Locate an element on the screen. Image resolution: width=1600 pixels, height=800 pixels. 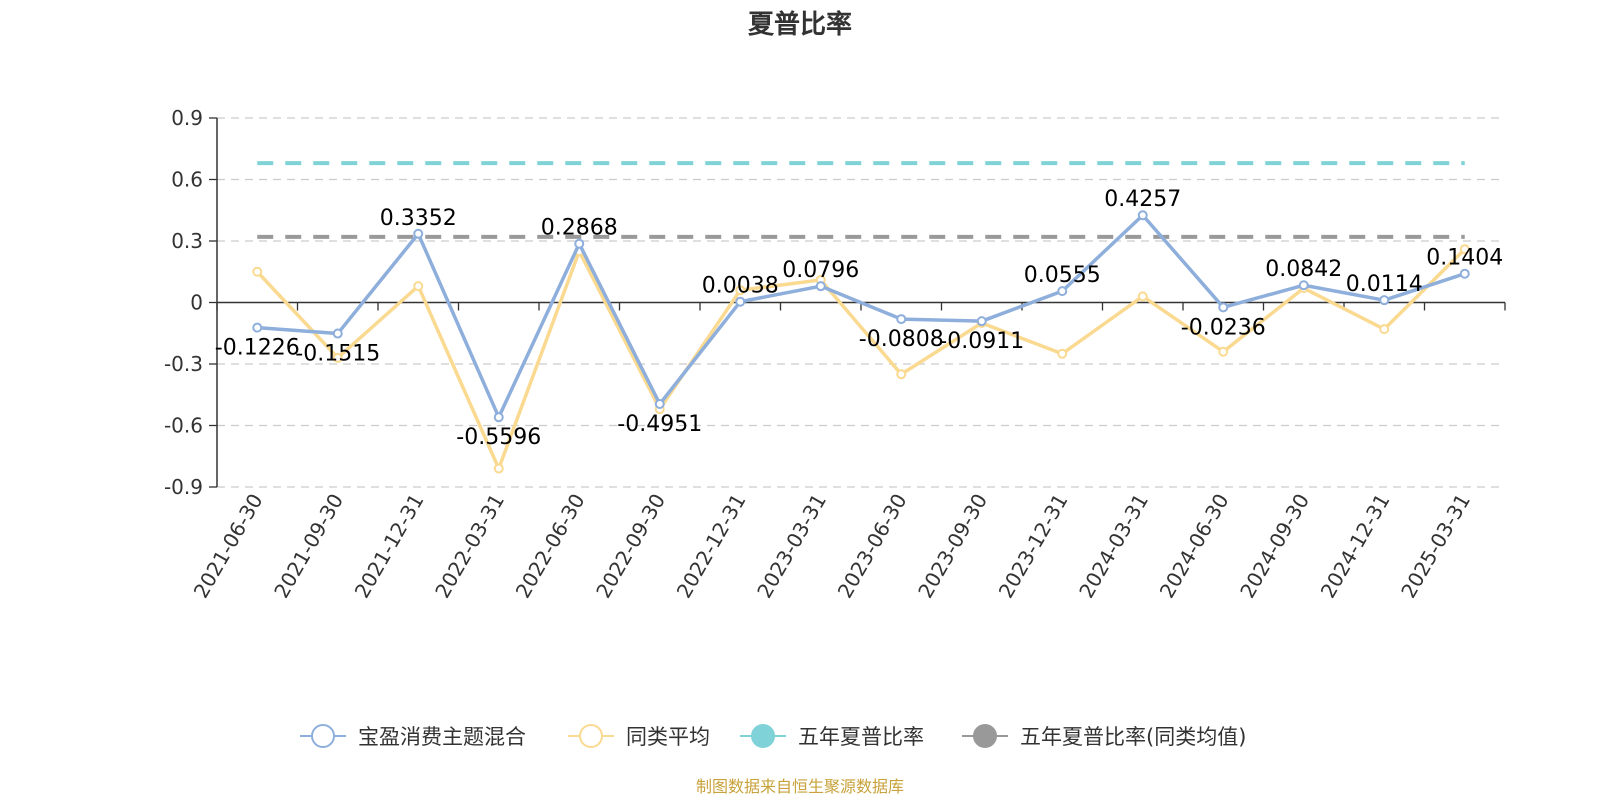
data-label: -0.0236 is located at coordinates (1223, 327).